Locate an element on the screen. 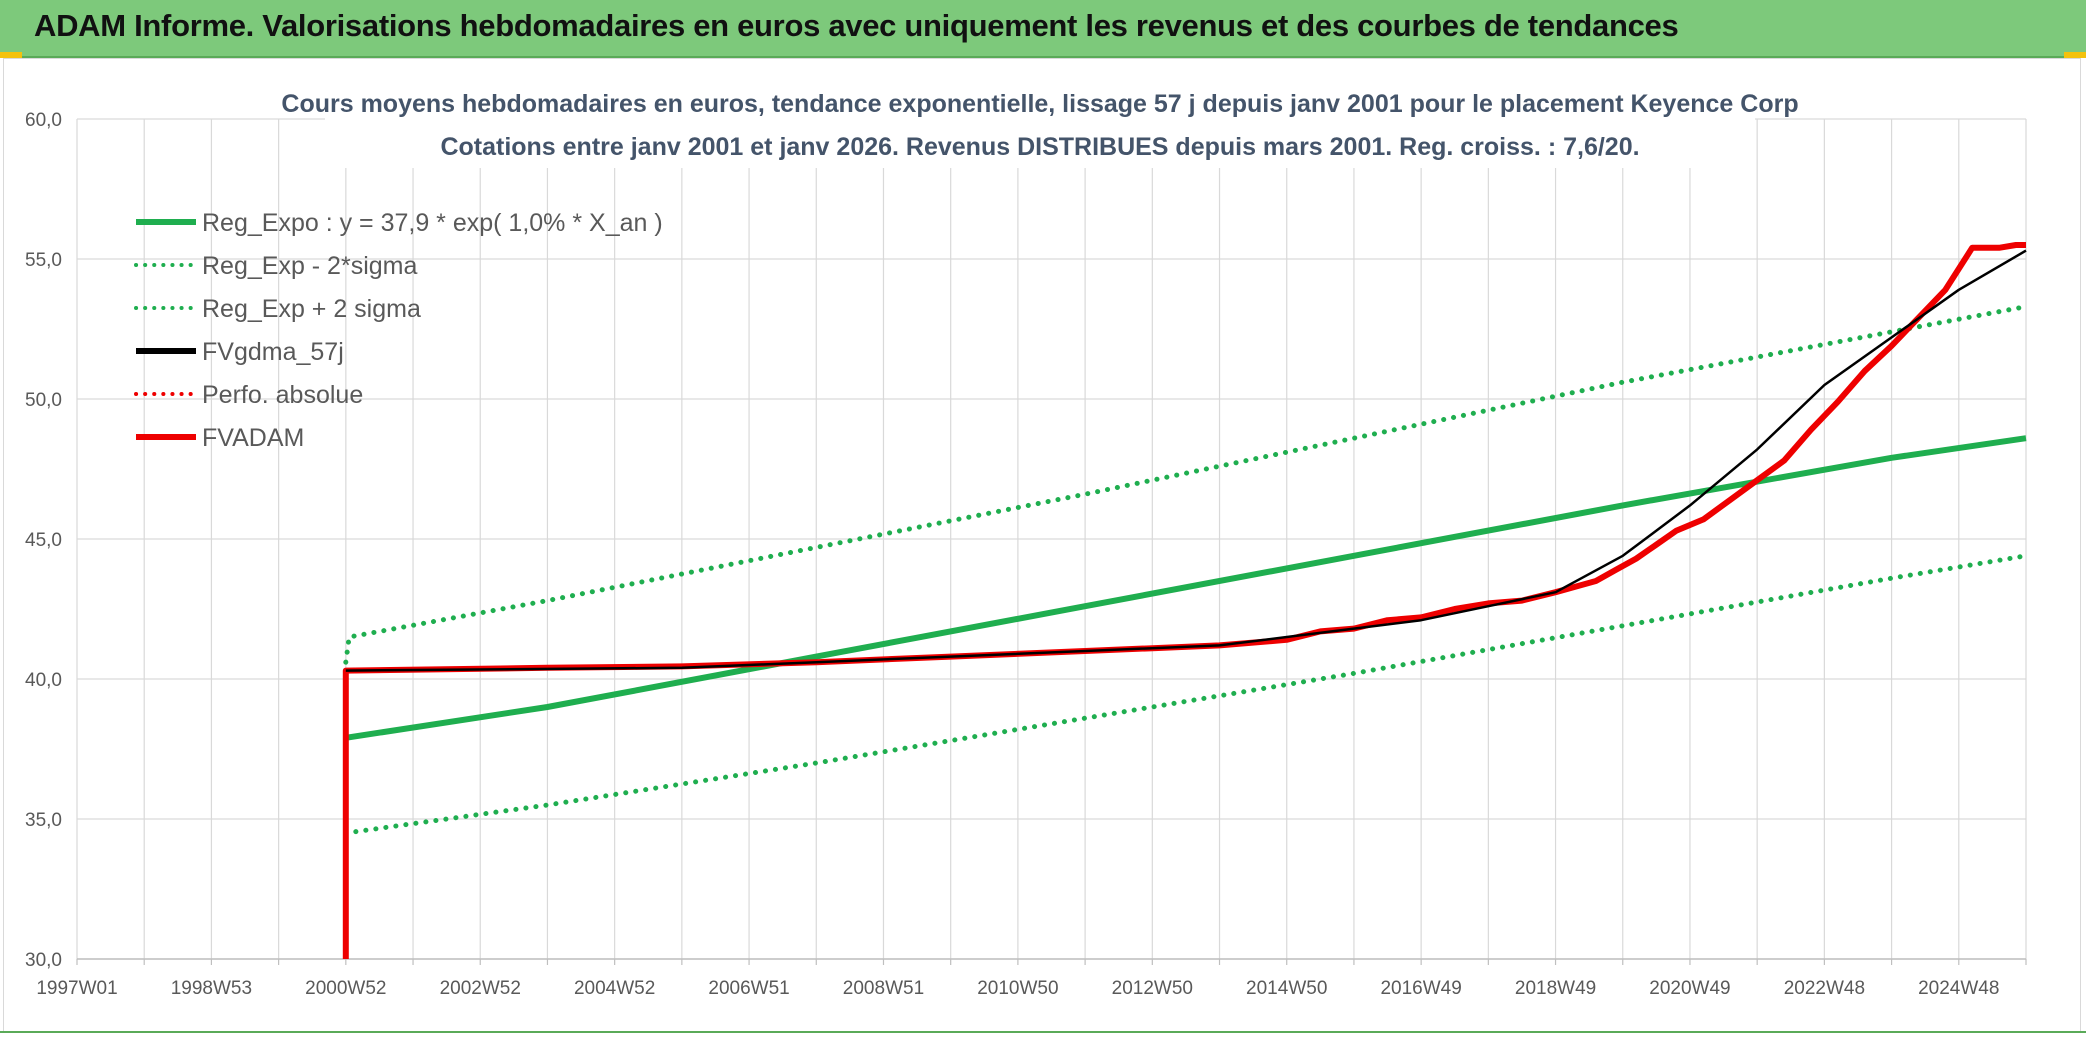  y-tick-label: 60,0 is located at coordinates (43, 120).